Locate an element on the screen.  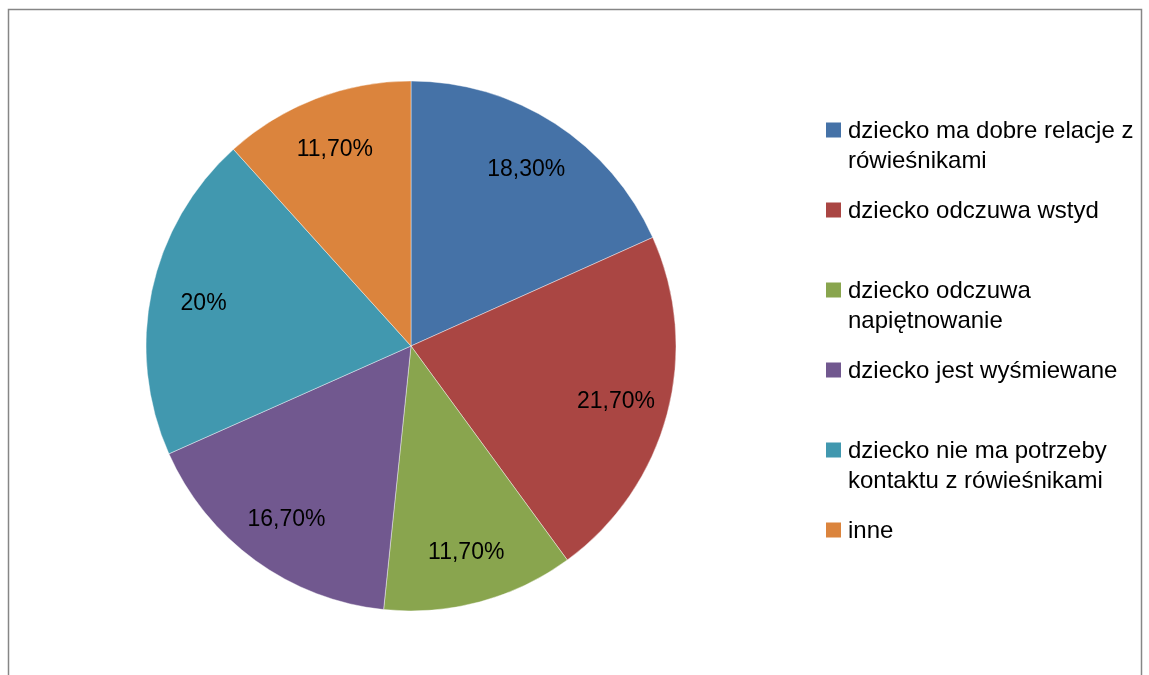
data-label: 21,70% is located at coordinates (615, 400).